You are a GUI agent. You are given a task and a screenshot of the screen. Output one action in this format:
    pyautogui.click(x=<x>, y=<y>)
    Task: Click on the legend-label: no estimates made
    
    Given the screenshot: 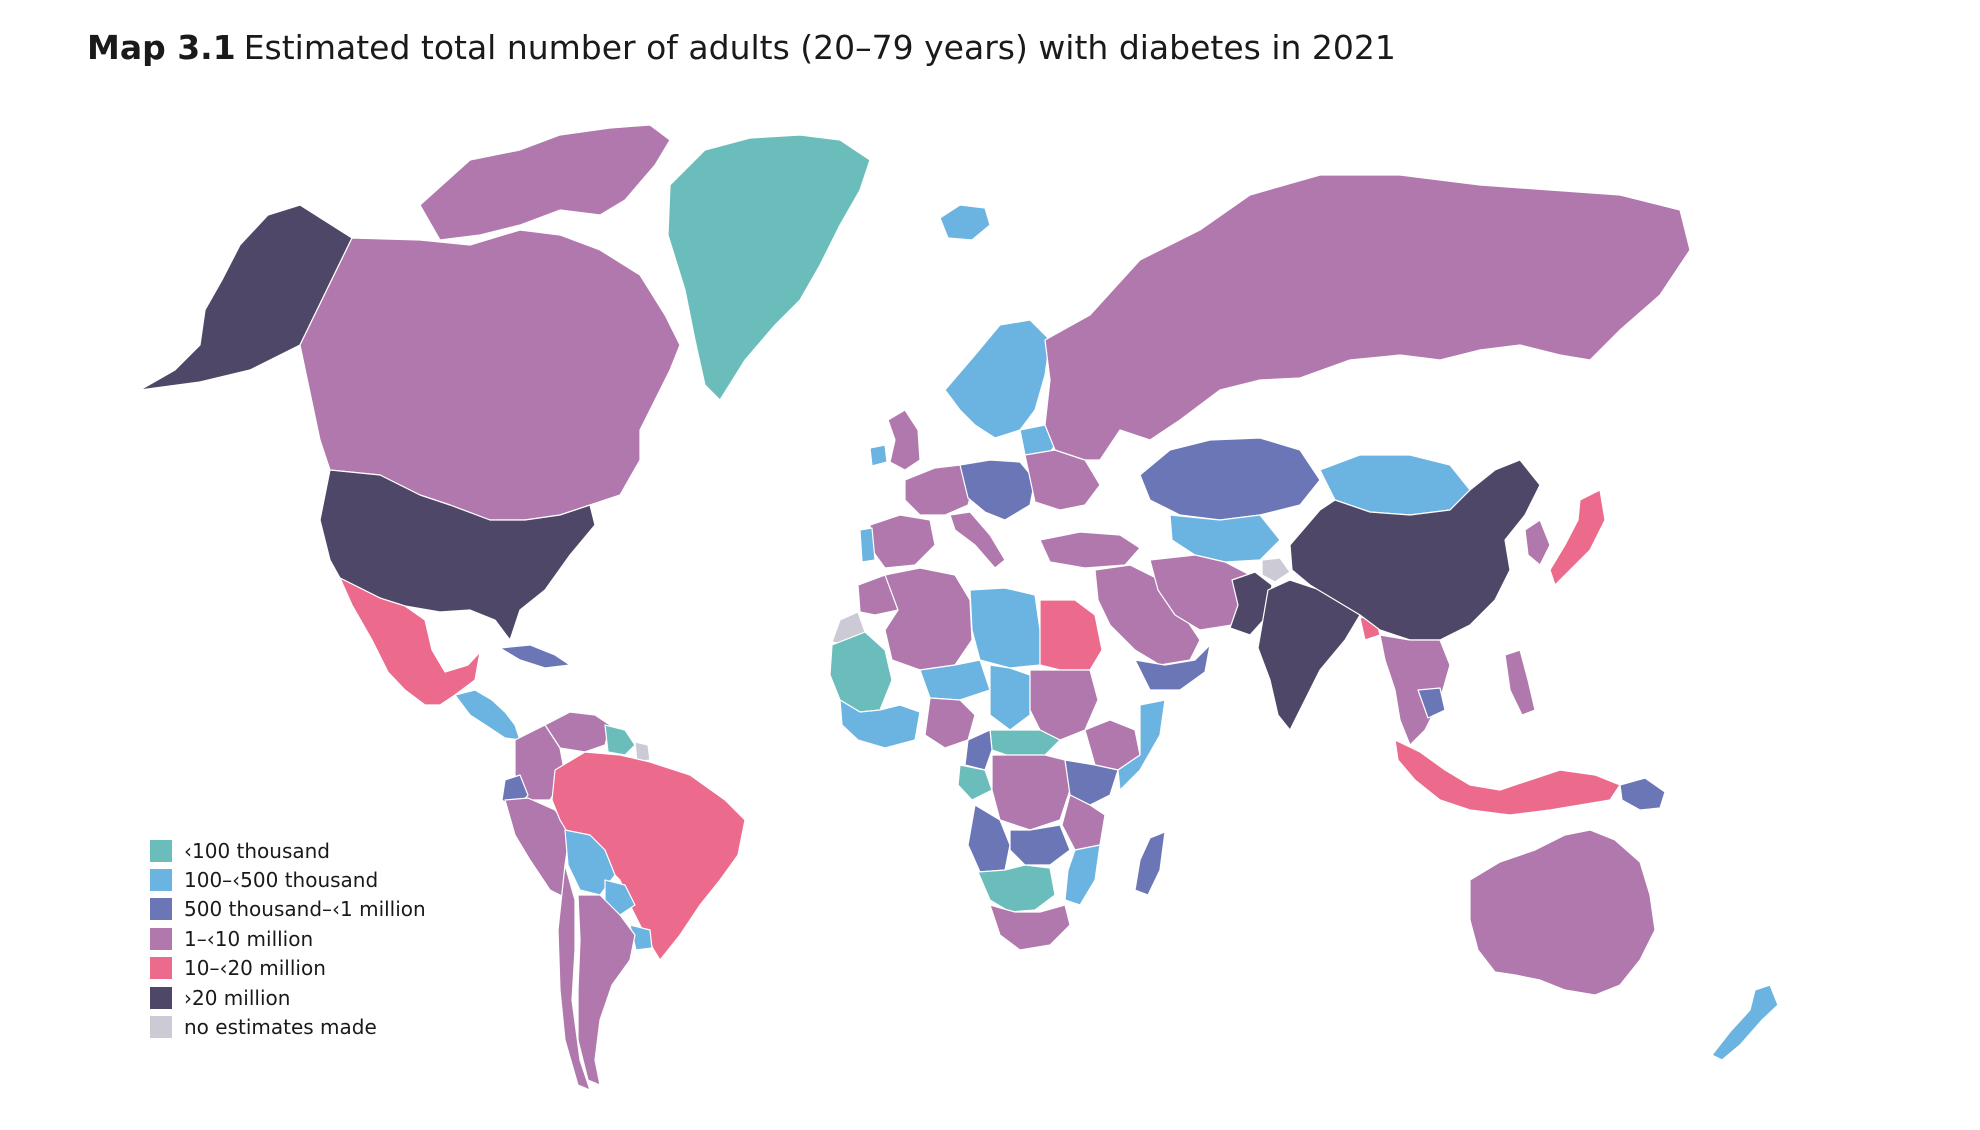 What is the action you would take?
    pyautogui.click(x=280, y=1027)
    